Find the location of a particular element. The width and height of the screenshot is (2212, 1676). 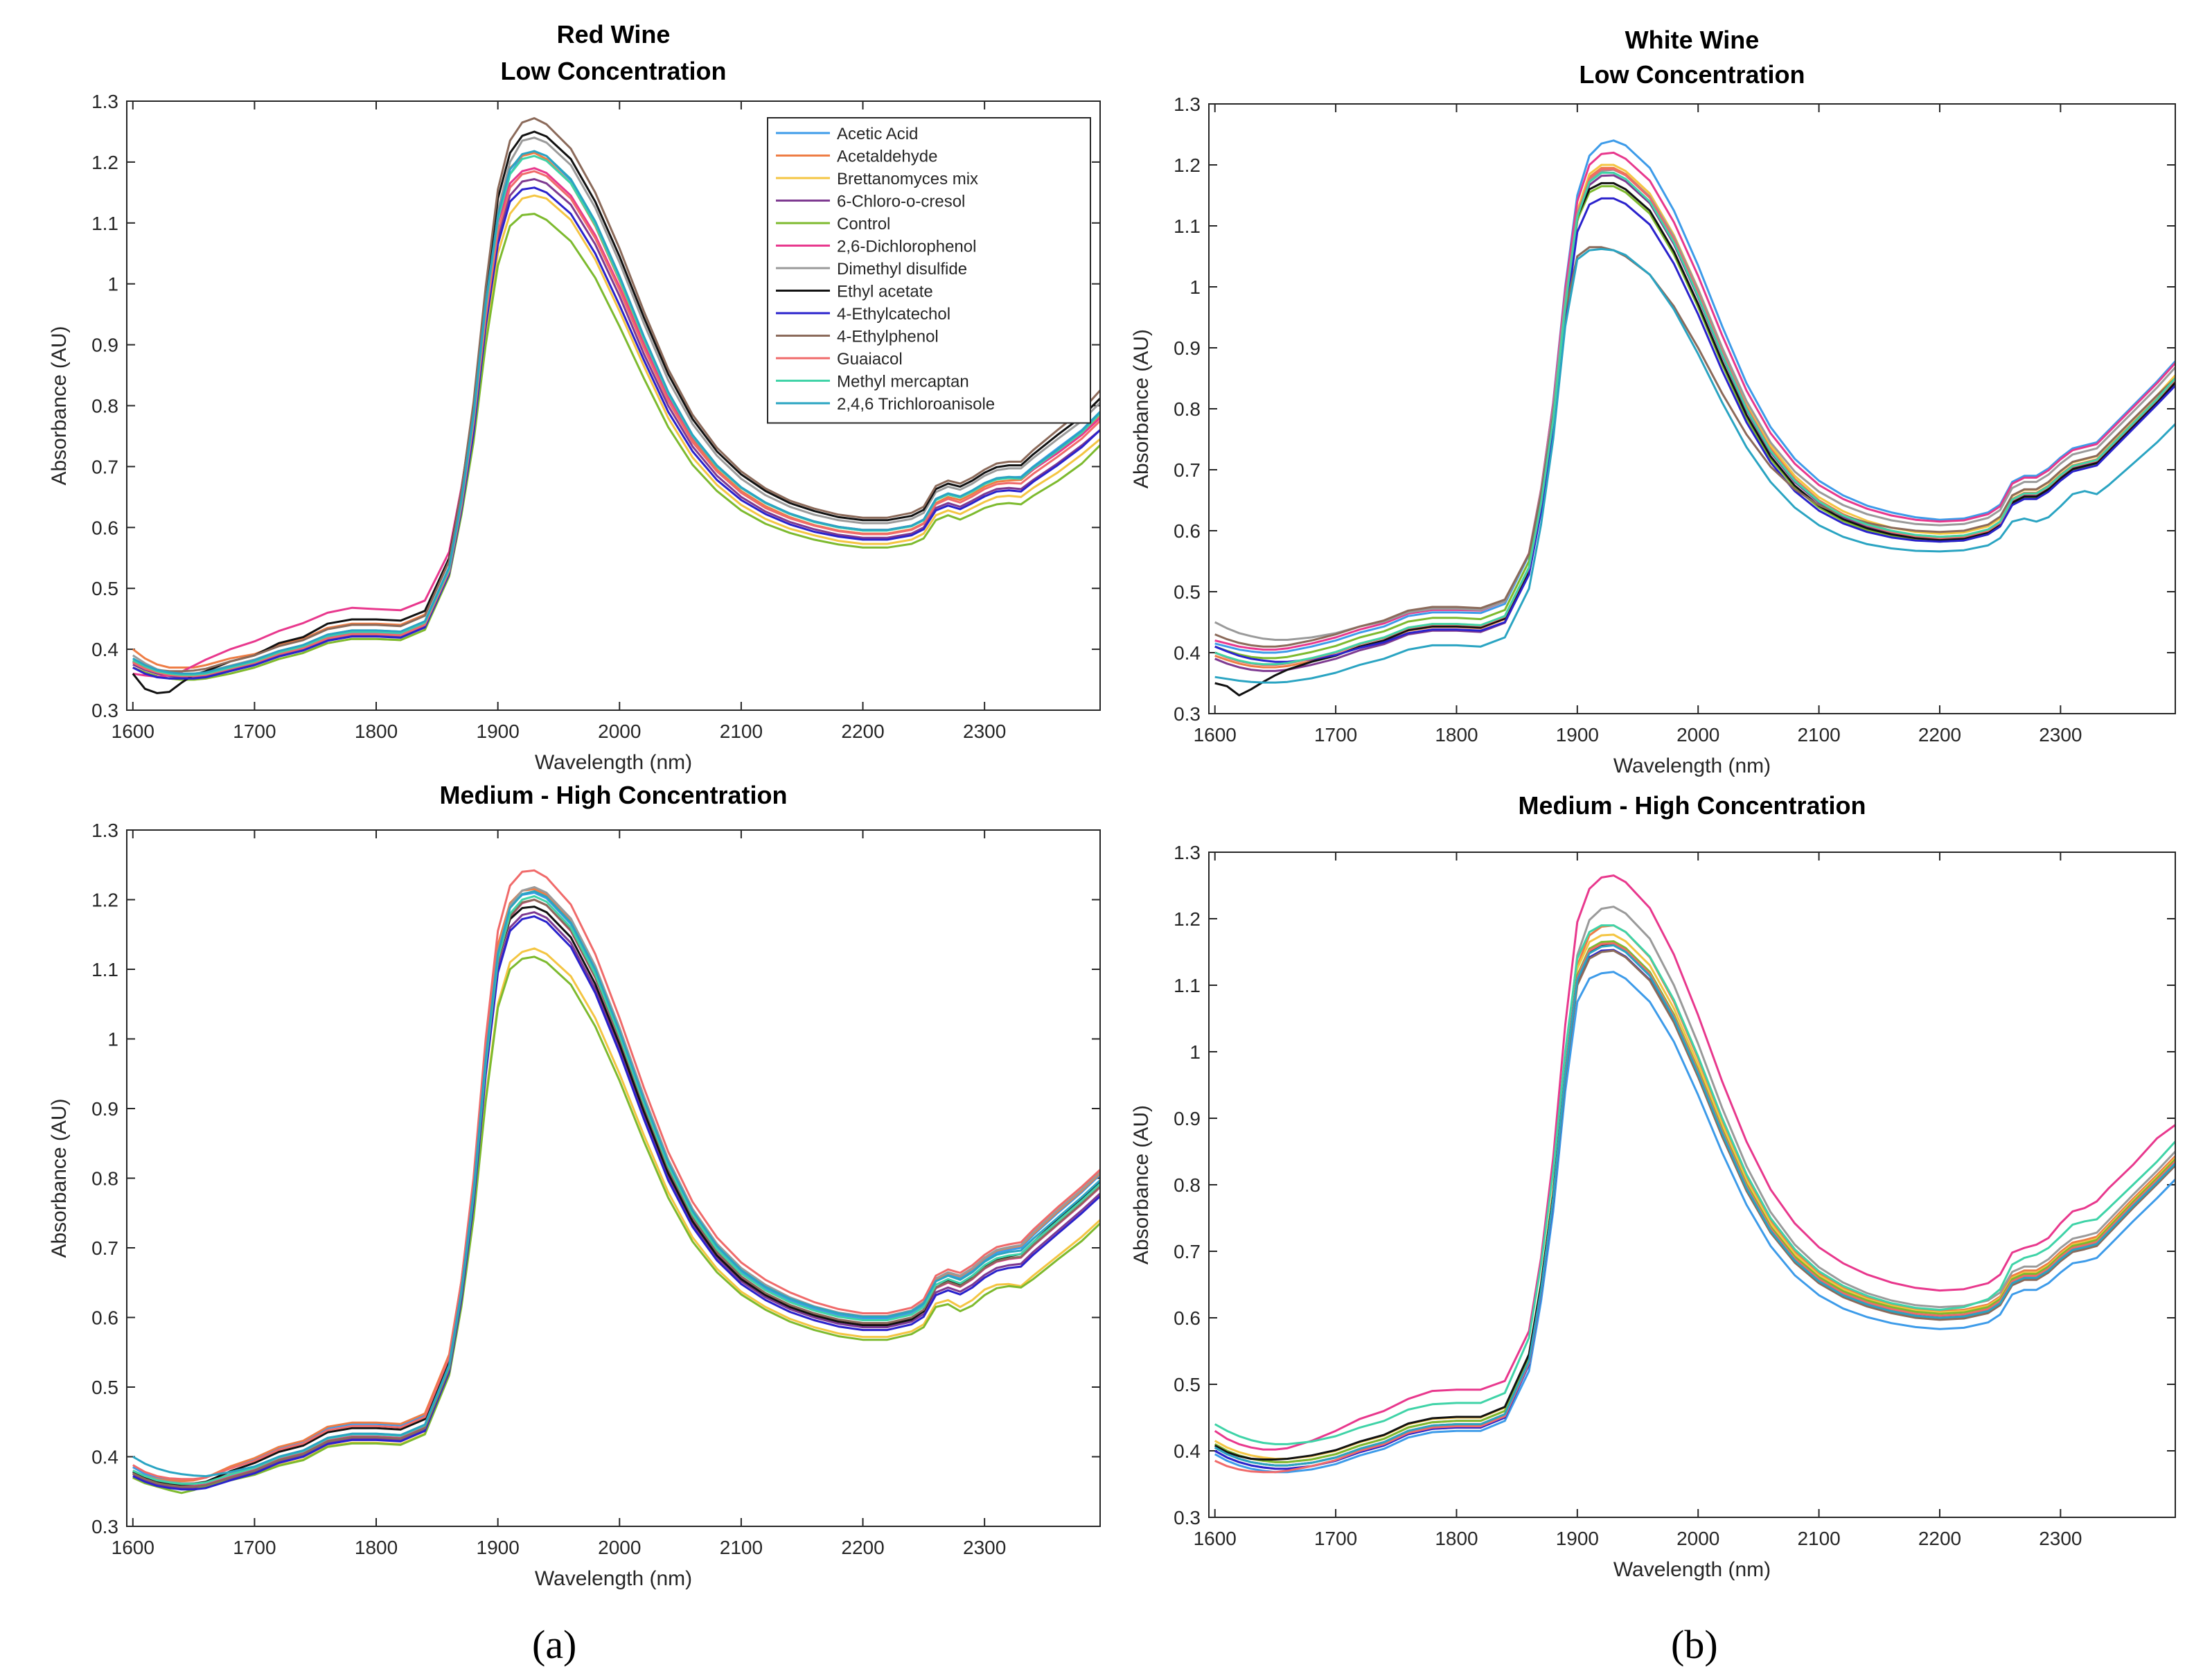

legend-label-ethyl-acetate: Ethyl acetate is located at coordinates (885, 292).